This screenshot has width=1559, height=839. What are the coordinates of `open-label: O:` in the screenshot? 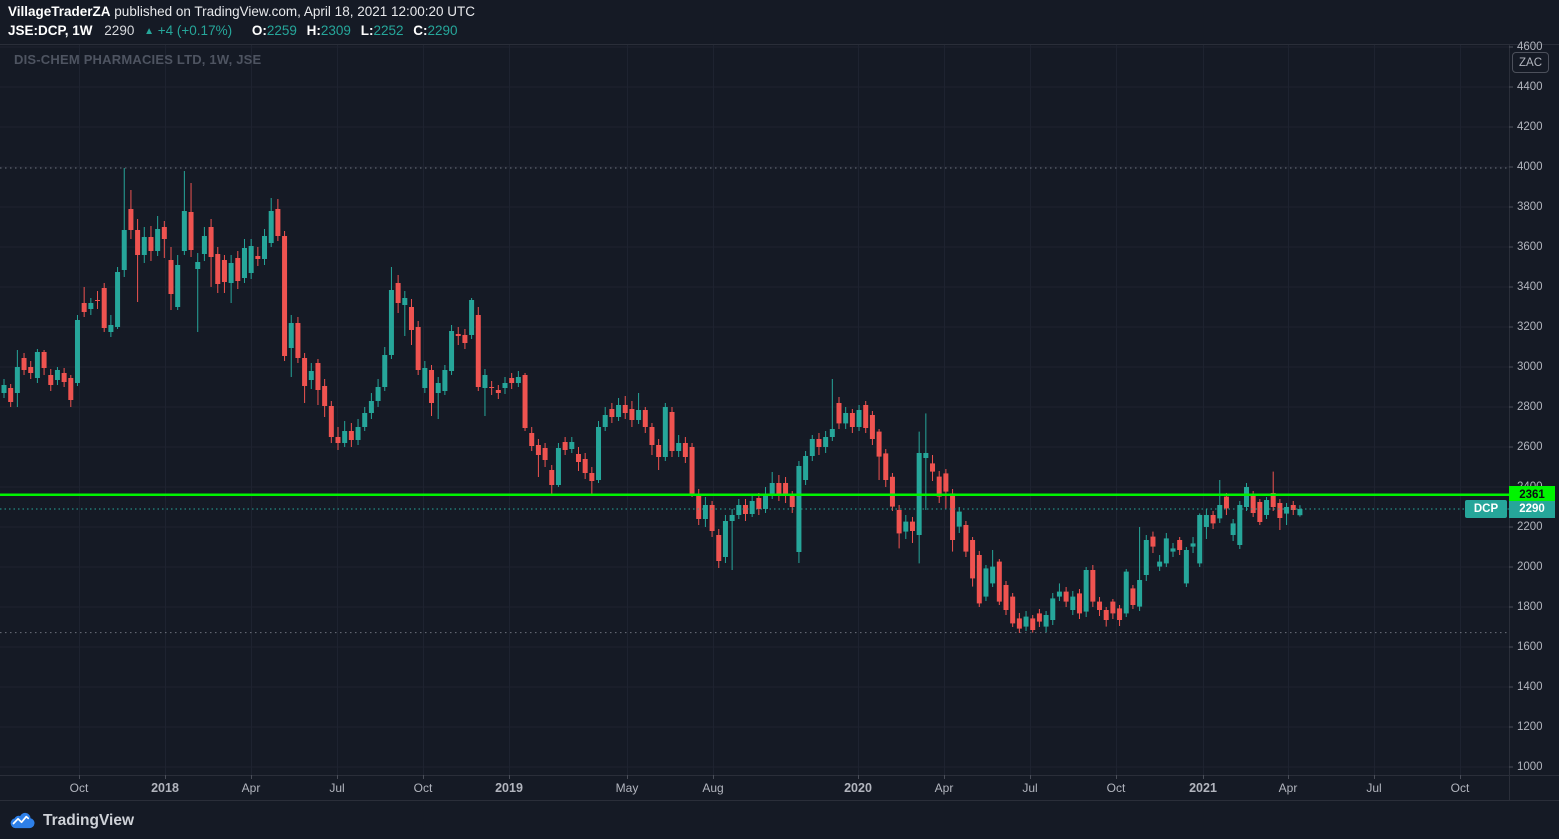 It's located at (259, 30).